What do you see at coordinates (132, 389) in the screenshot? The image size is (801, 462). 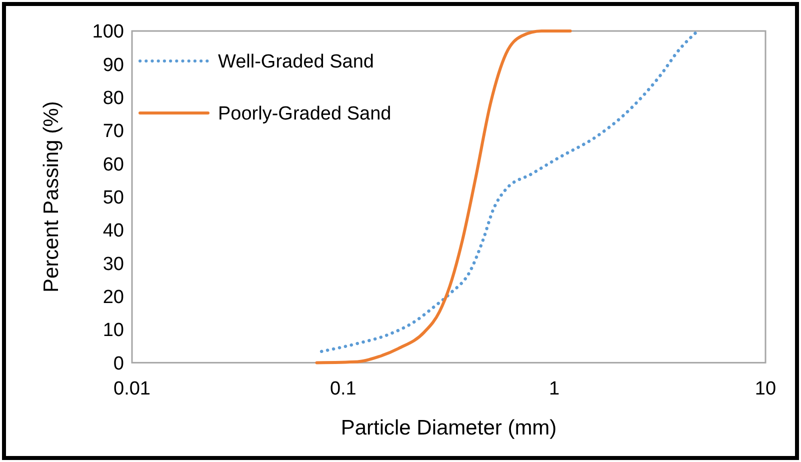 I see `x-tick-label: 0.01` at bounding box center [132, 389].